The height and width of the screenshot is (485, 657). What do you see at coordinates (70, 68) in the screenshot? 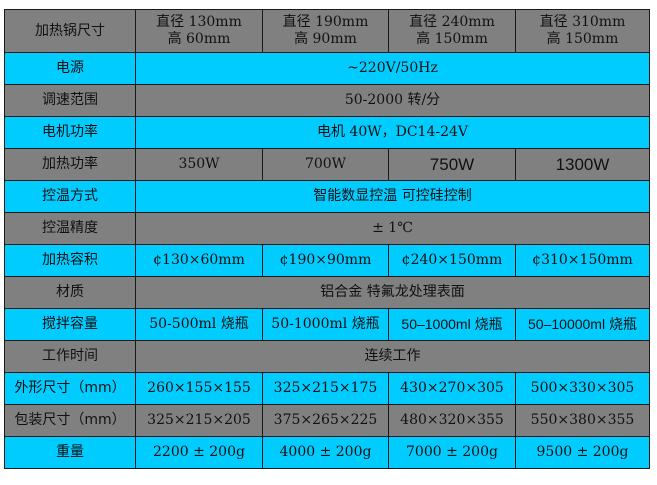
I see `row-label: 电源` at bounding box center [70, 68].